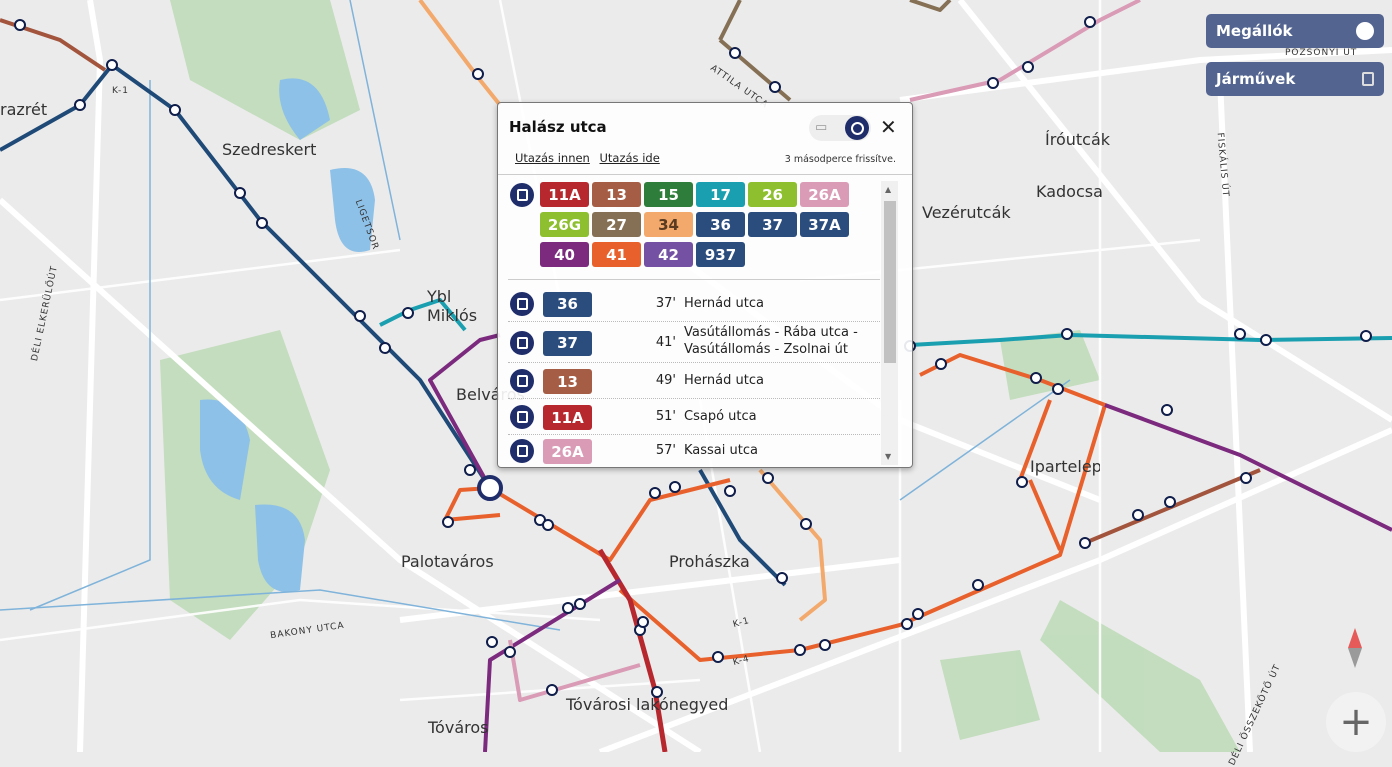 The height and width of the screenshot is (767, 1392). Describe the element at coordinates (824, 224) in the screenshot. I see `line-badge: 37A` at that location.